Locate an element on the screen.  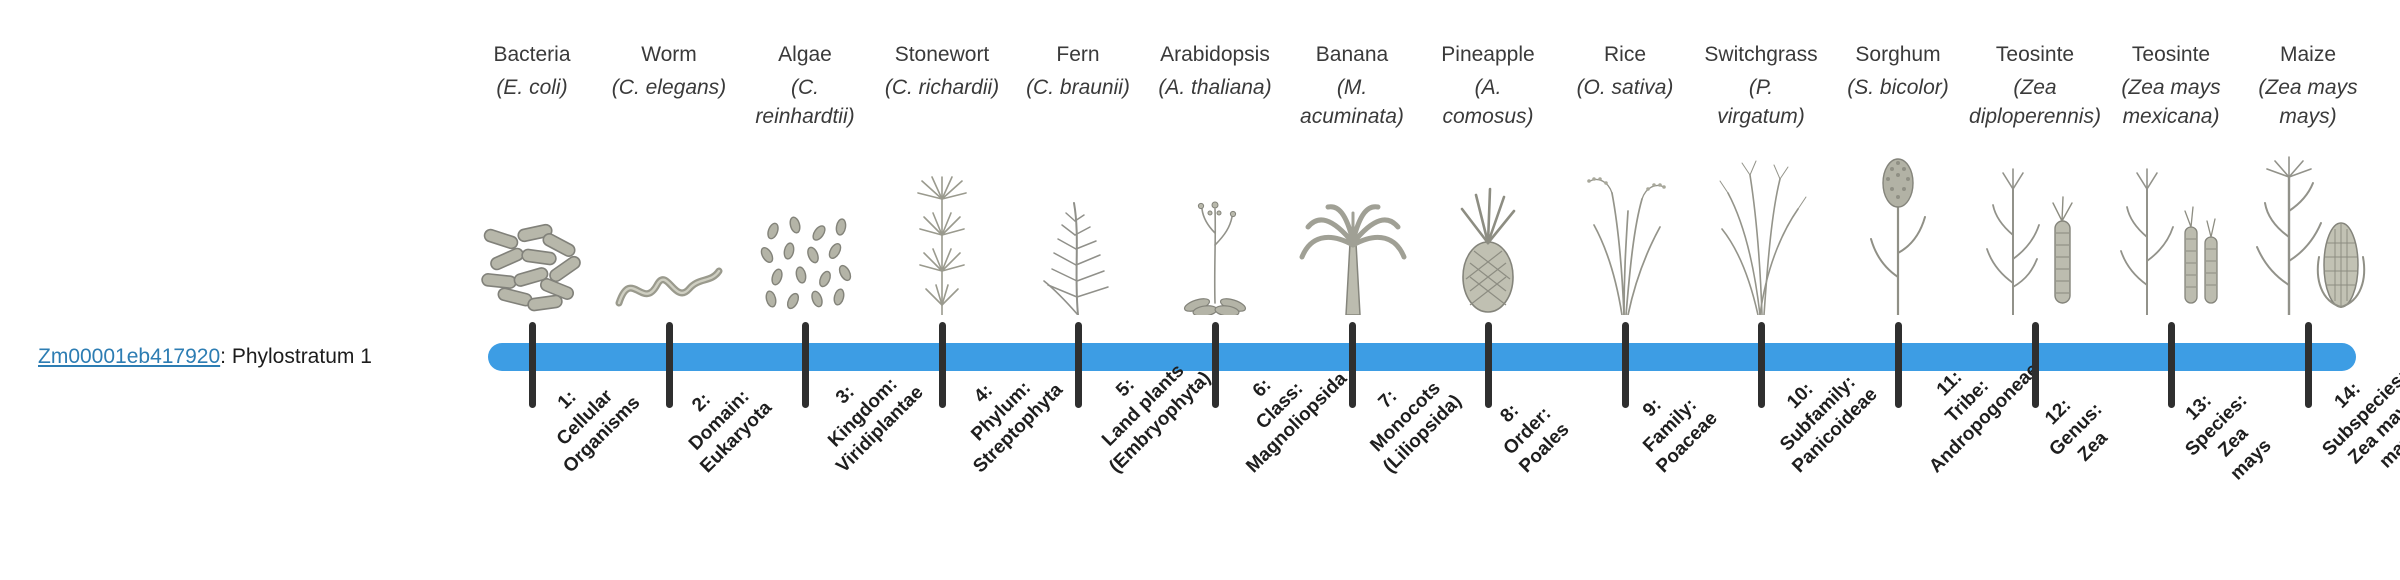
organism-scientific-name: (C. richardii) is located at coordinates (942, 88).